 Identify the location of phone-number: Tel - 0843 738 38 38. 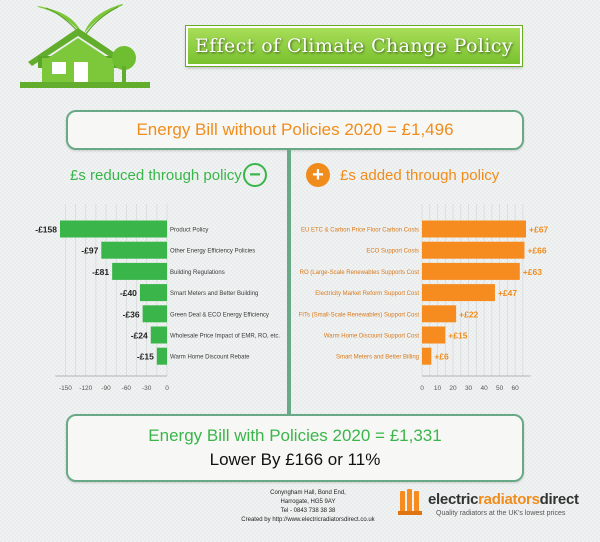
(308, 511).